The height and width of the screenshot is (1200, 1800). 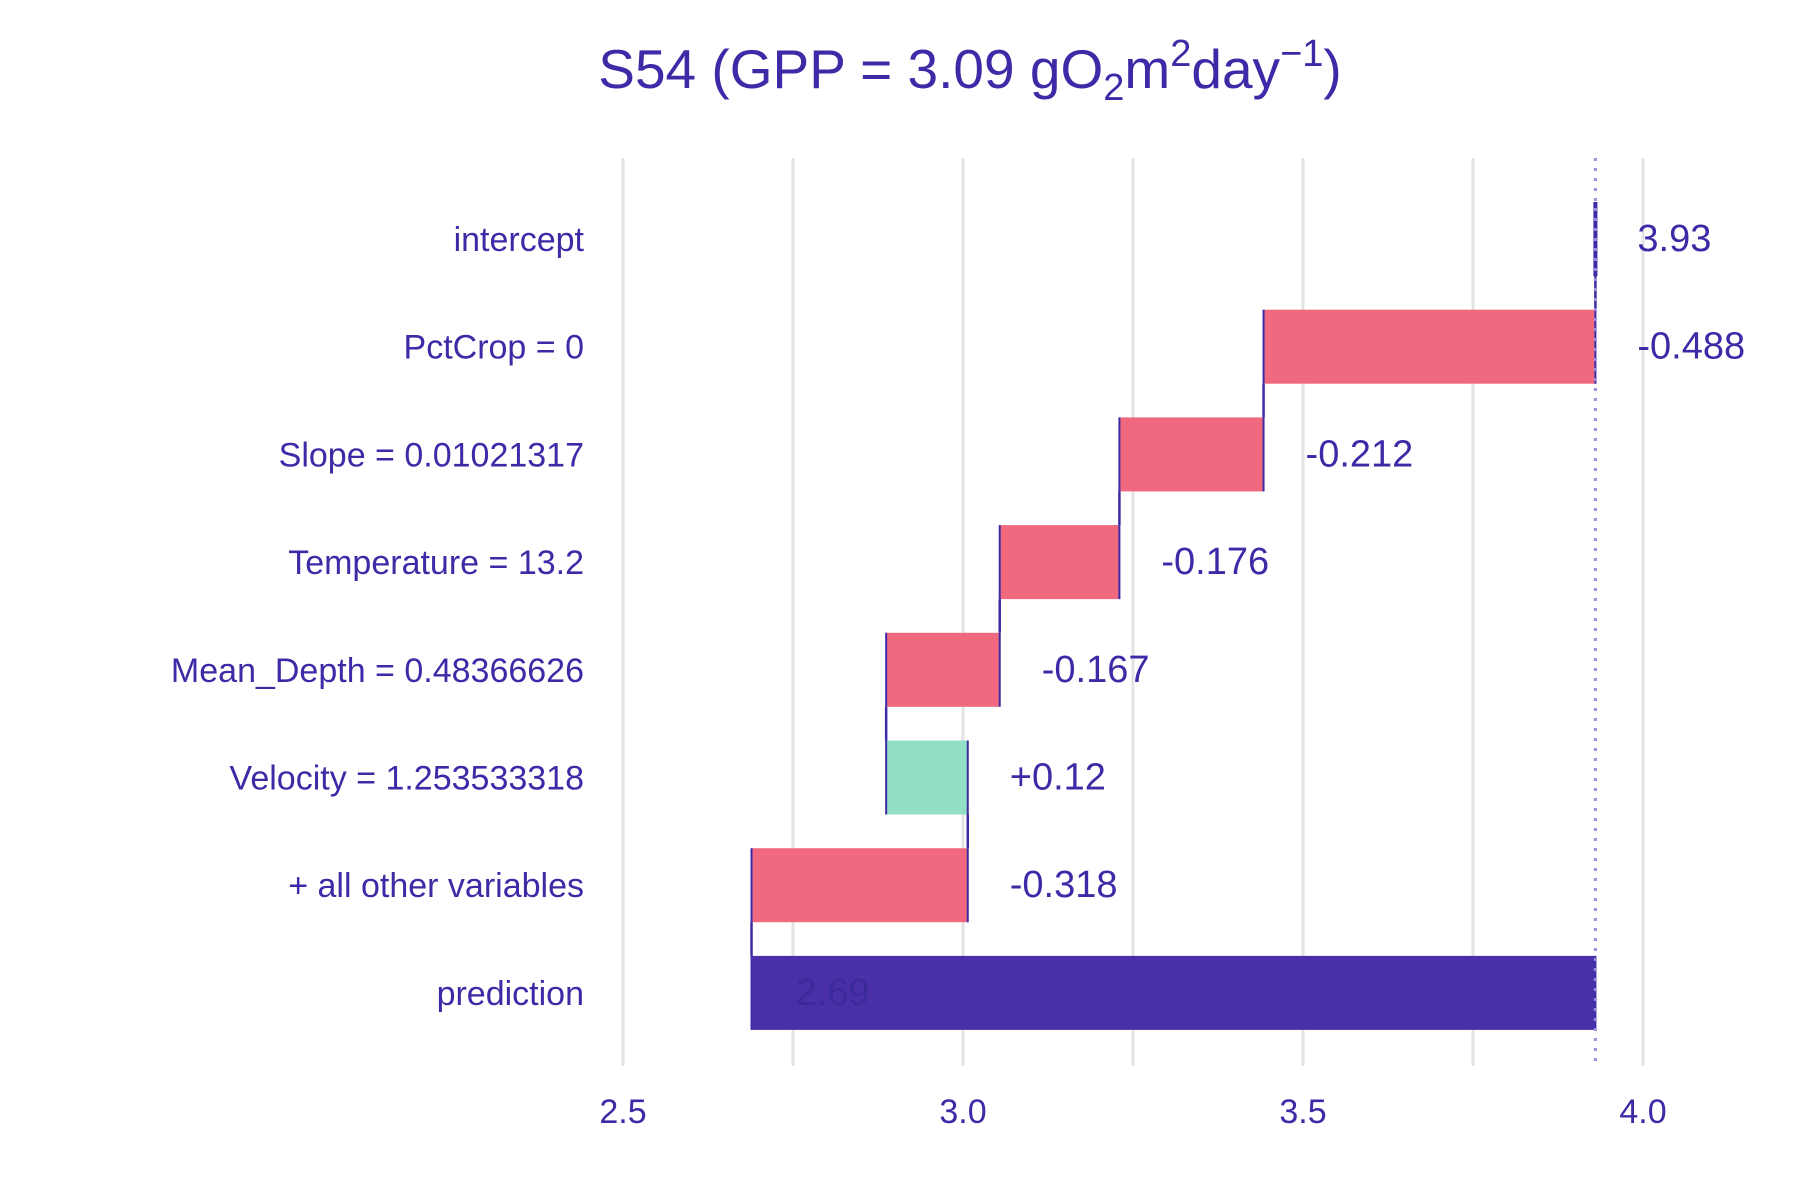 What do you see at coordinates (622, 1112) in the screenshot?
I see `x-tick-label: 2.5` at bounding box center [622, 1112].